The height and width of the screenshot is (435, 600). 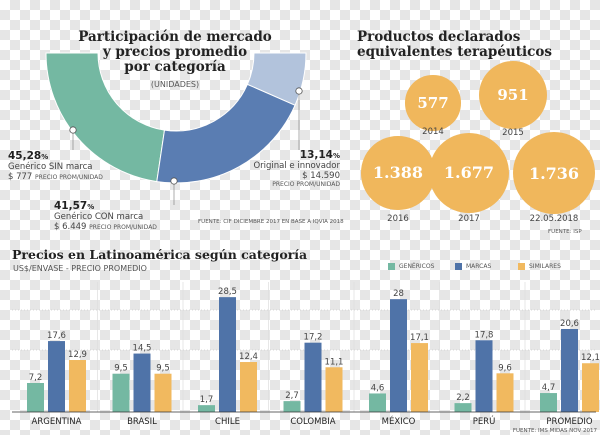 I want to click on market-title-line: y precios promedio, so click(x=175, y=52).